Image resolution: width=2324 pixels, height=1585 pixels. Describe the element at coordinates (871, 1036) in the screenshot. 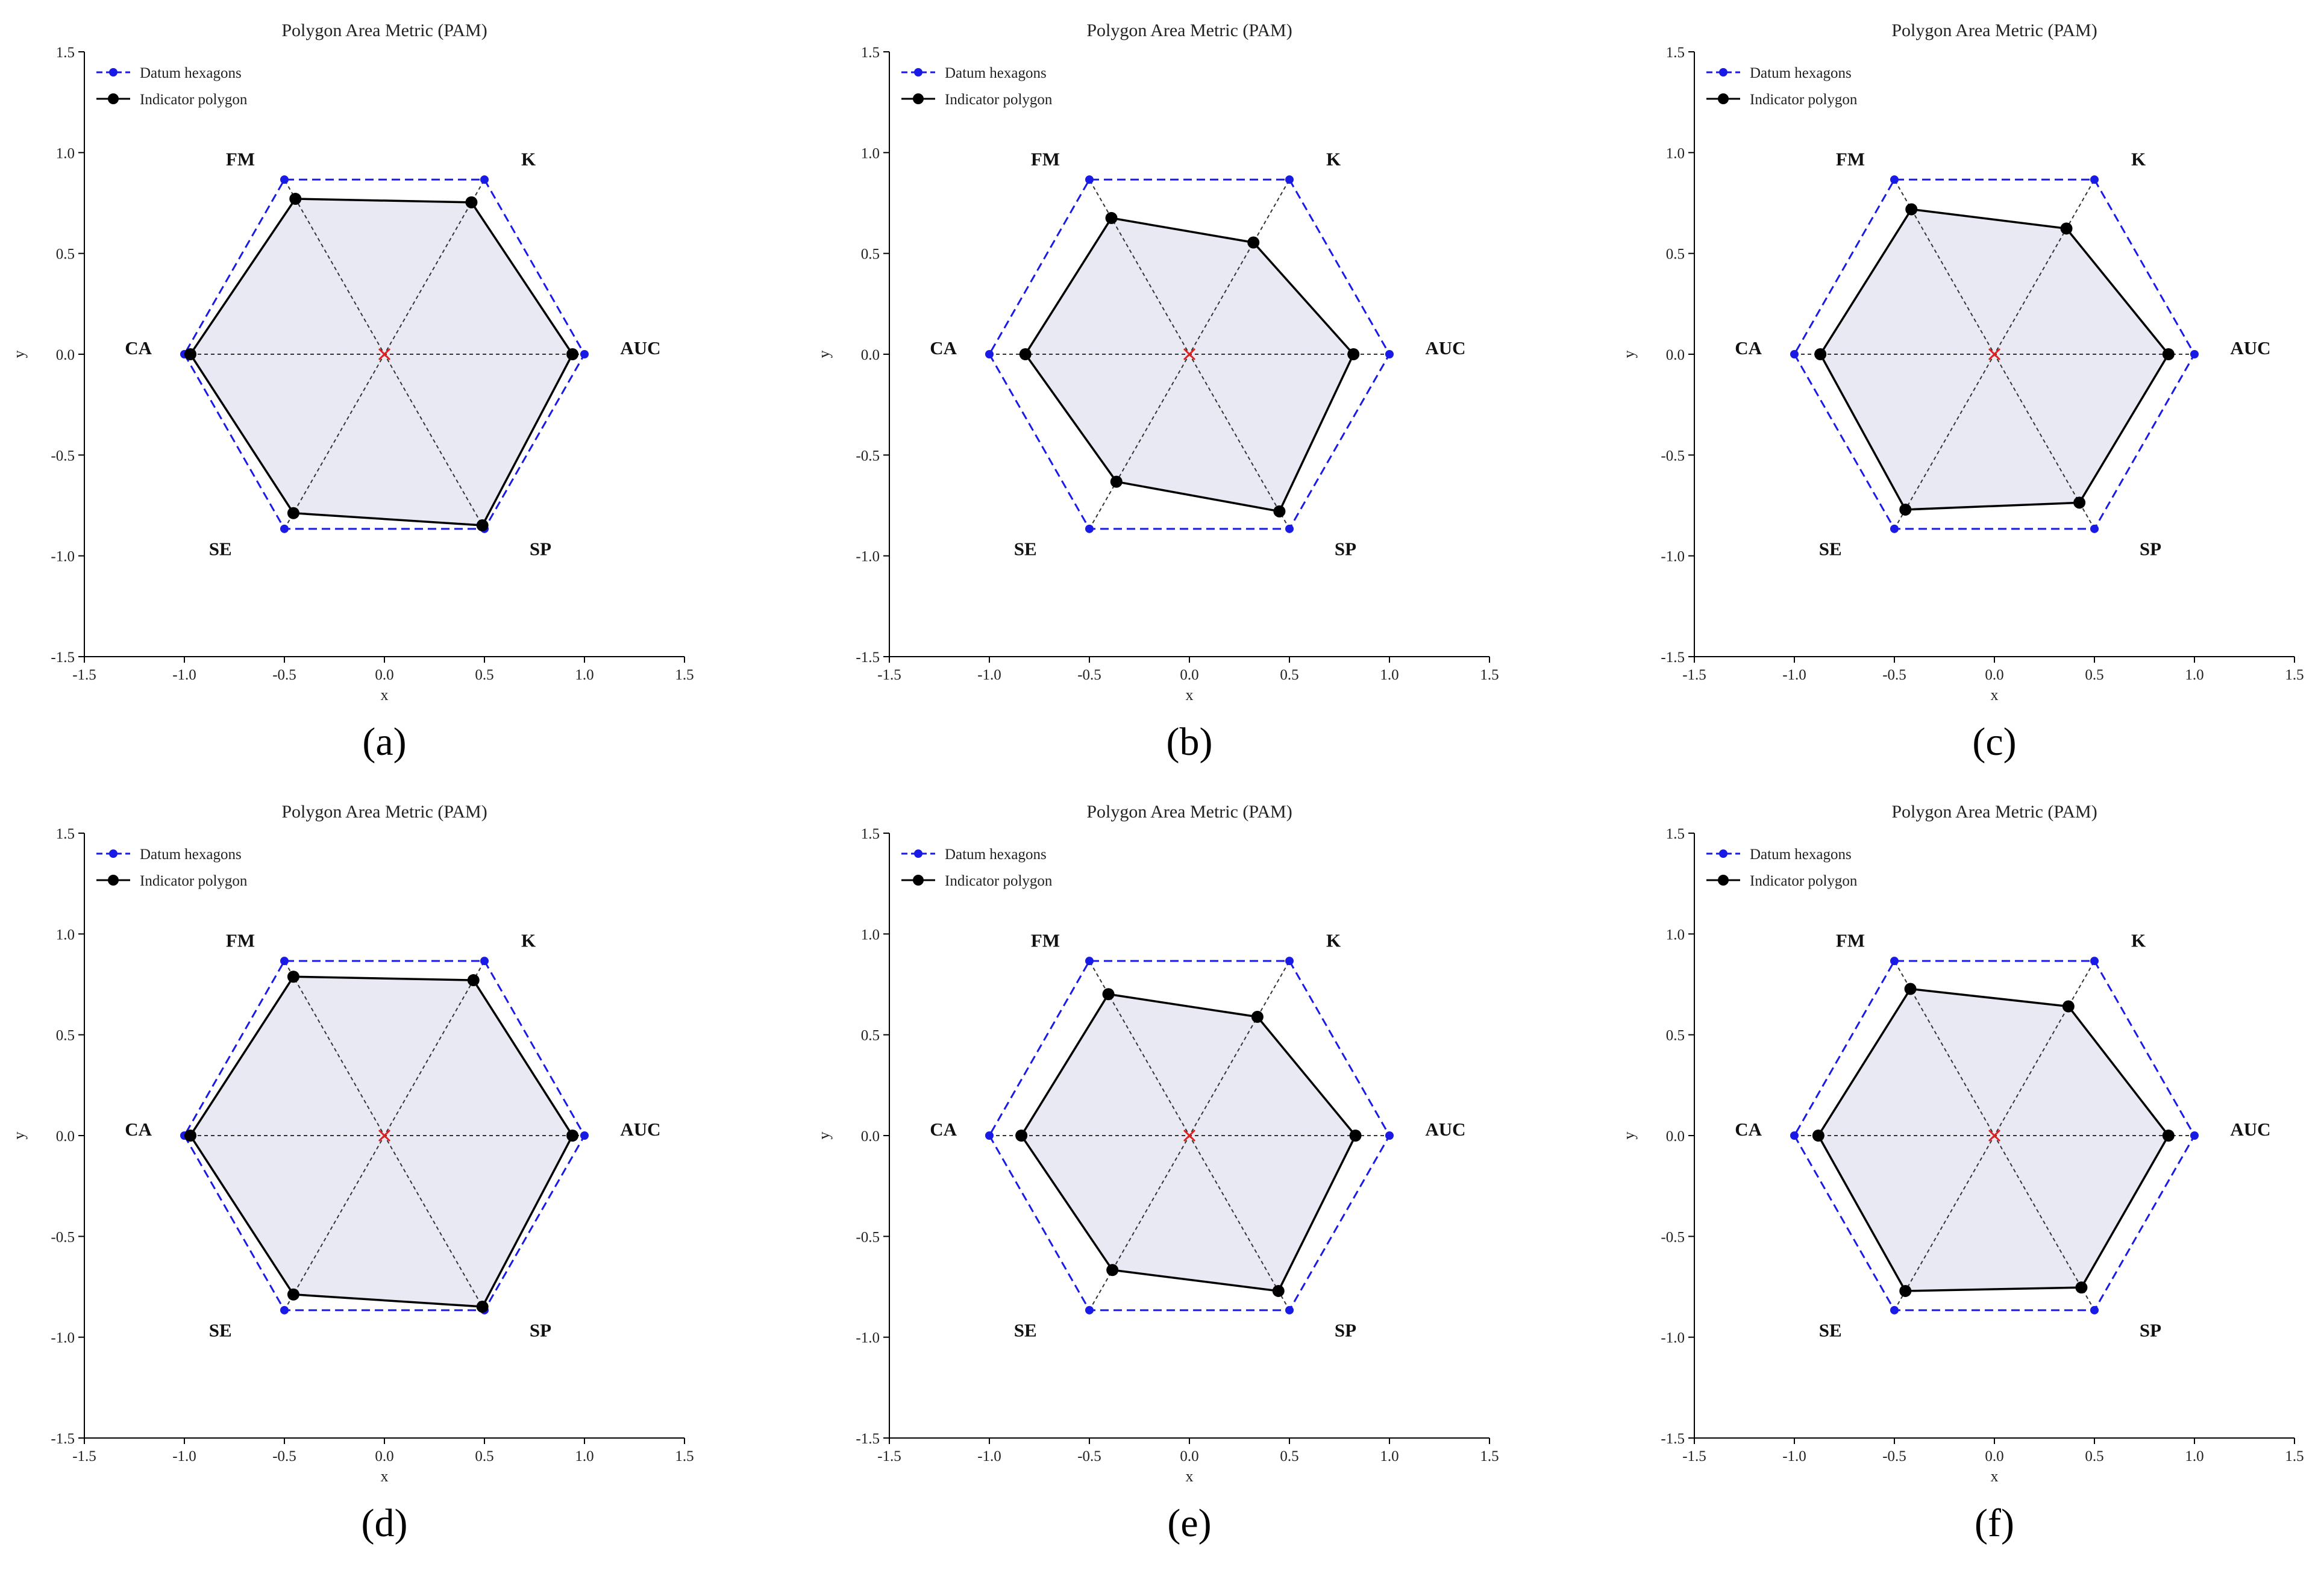

I see `y-tick-label: 0.5` at that location.